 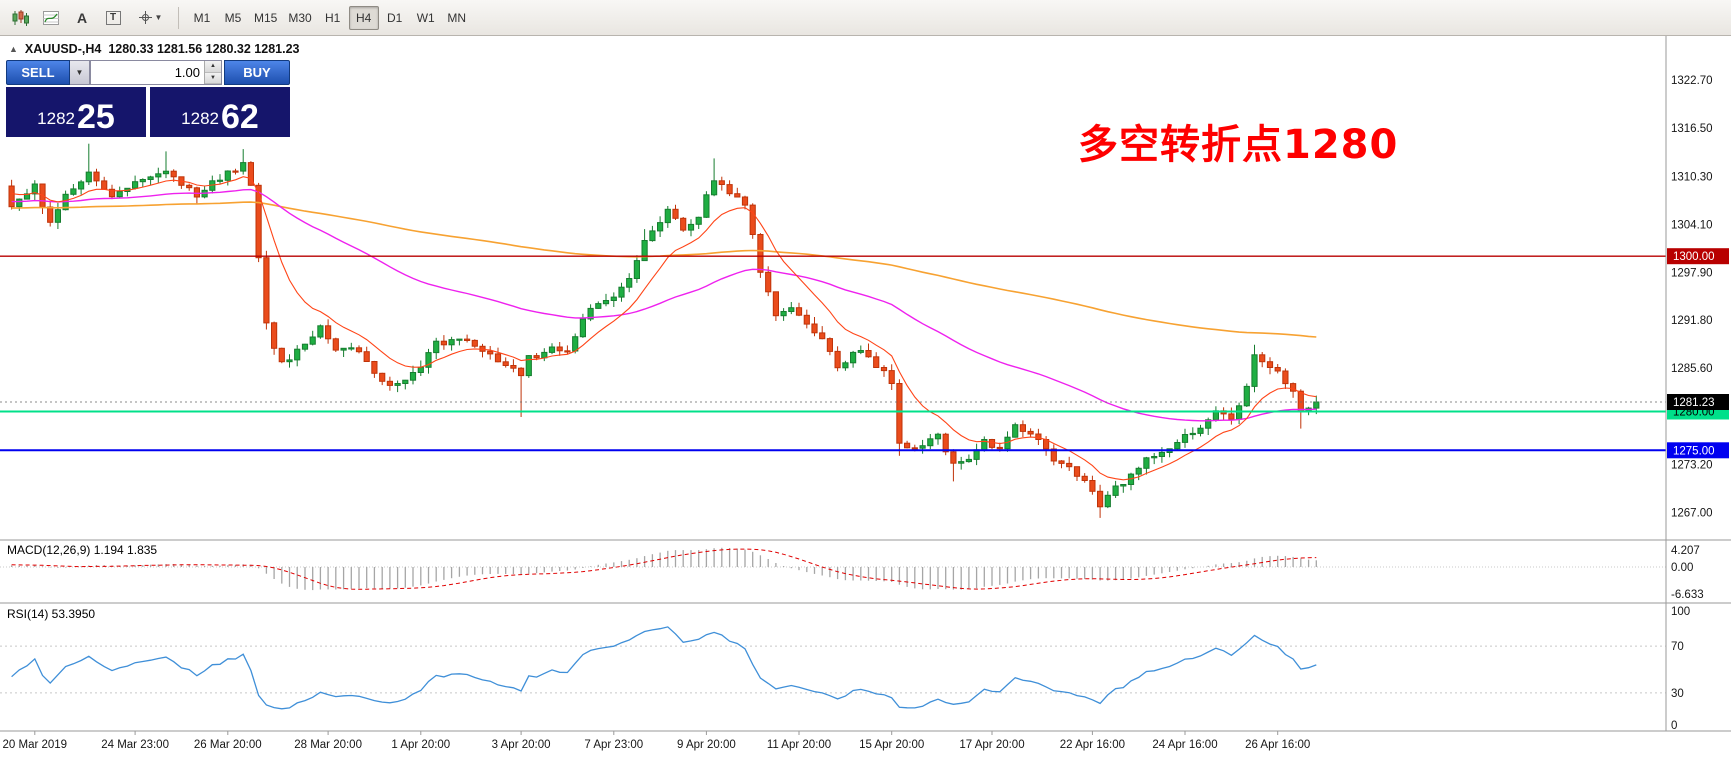 What do you see at coordinates (240, 117) in the screenshot?
I see `buy-price-pips: 62` at bounding box center [240, 117].